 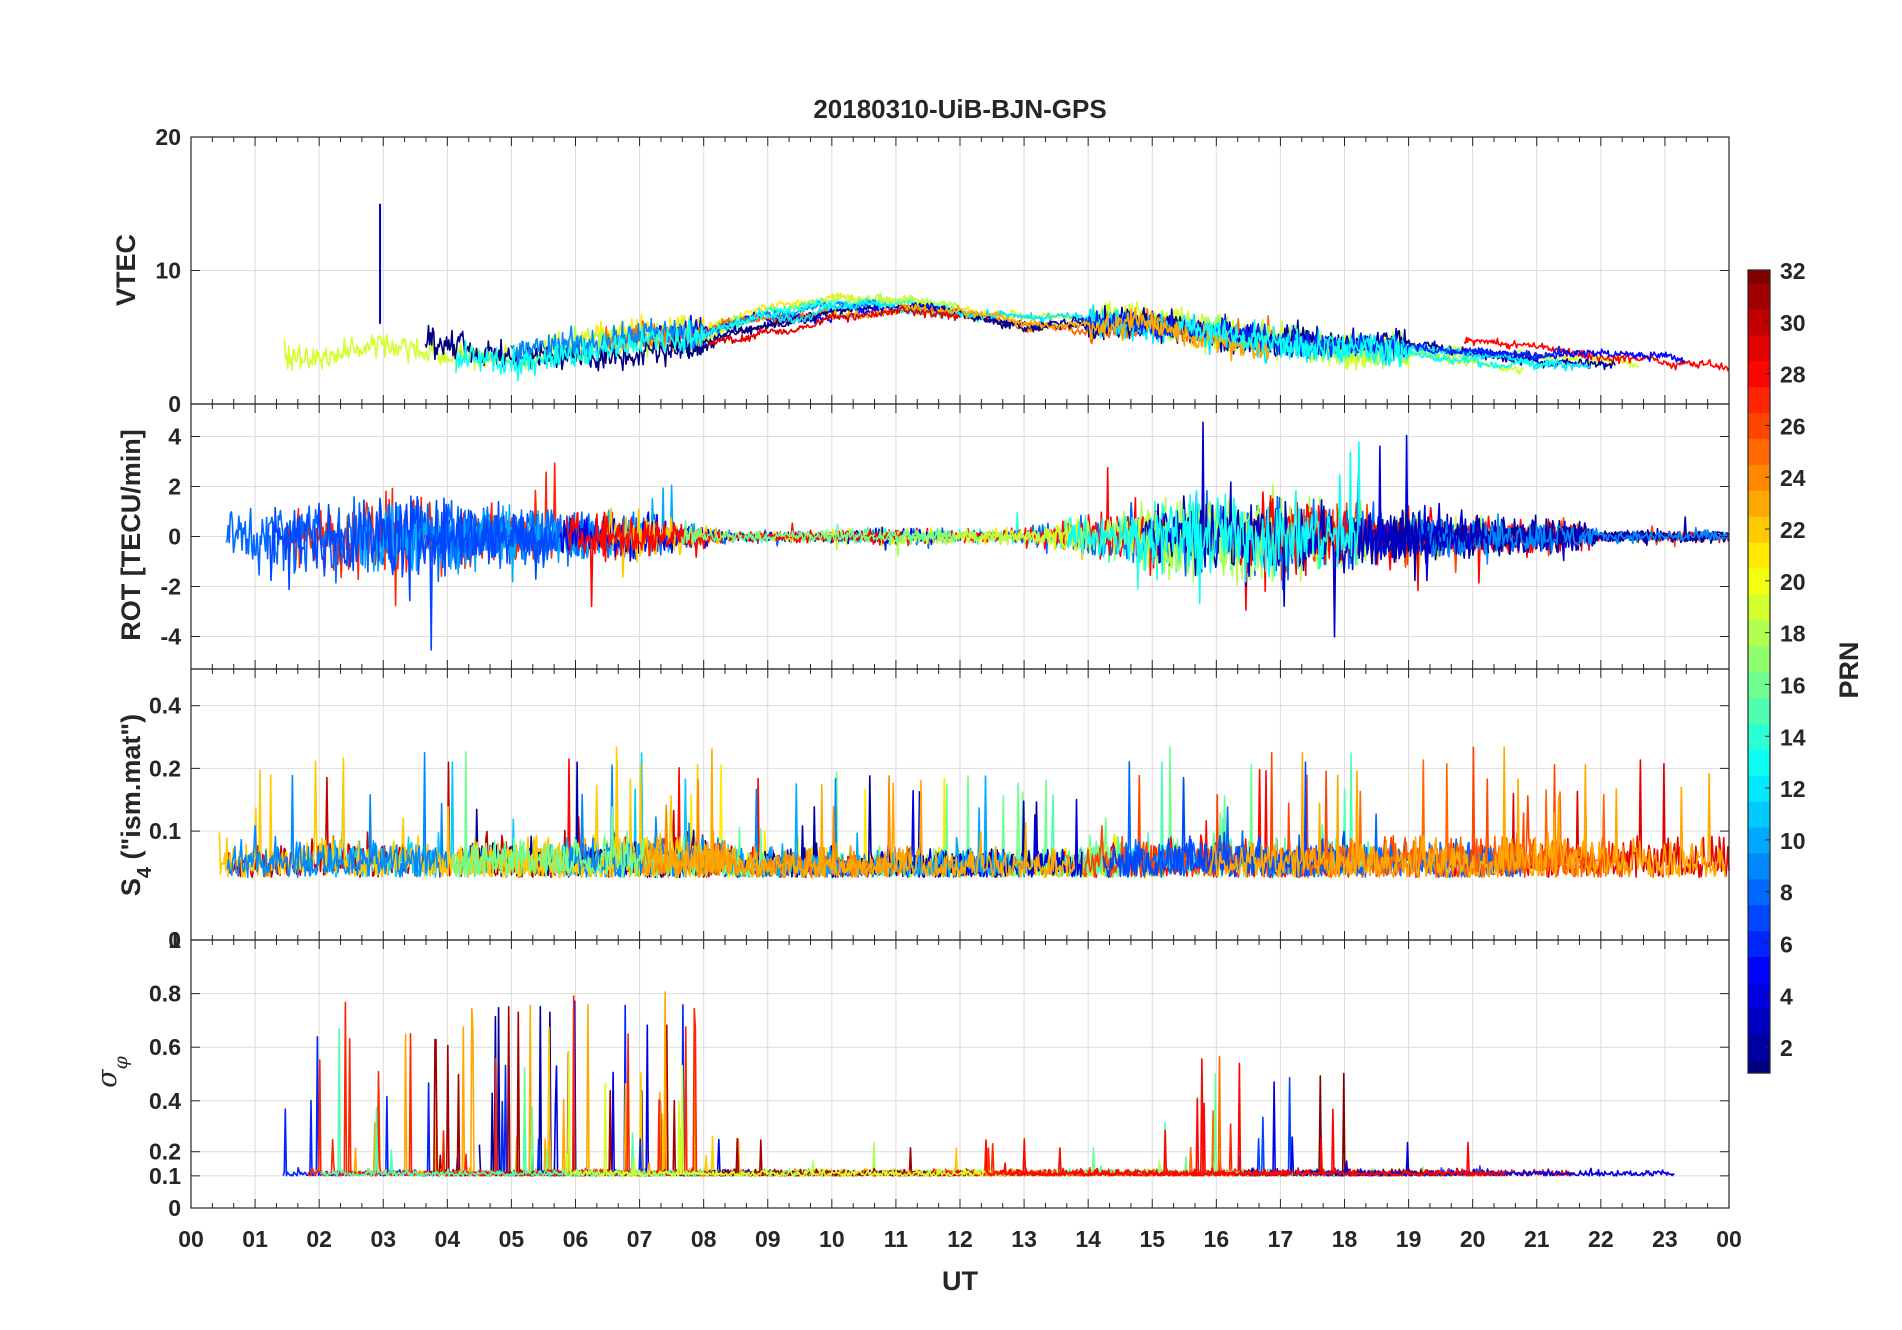 What do you see at coordinates (145, 872) in the screenshot?
I see `s4-ylabel-sub: 4` at bounding box center [145, 872].